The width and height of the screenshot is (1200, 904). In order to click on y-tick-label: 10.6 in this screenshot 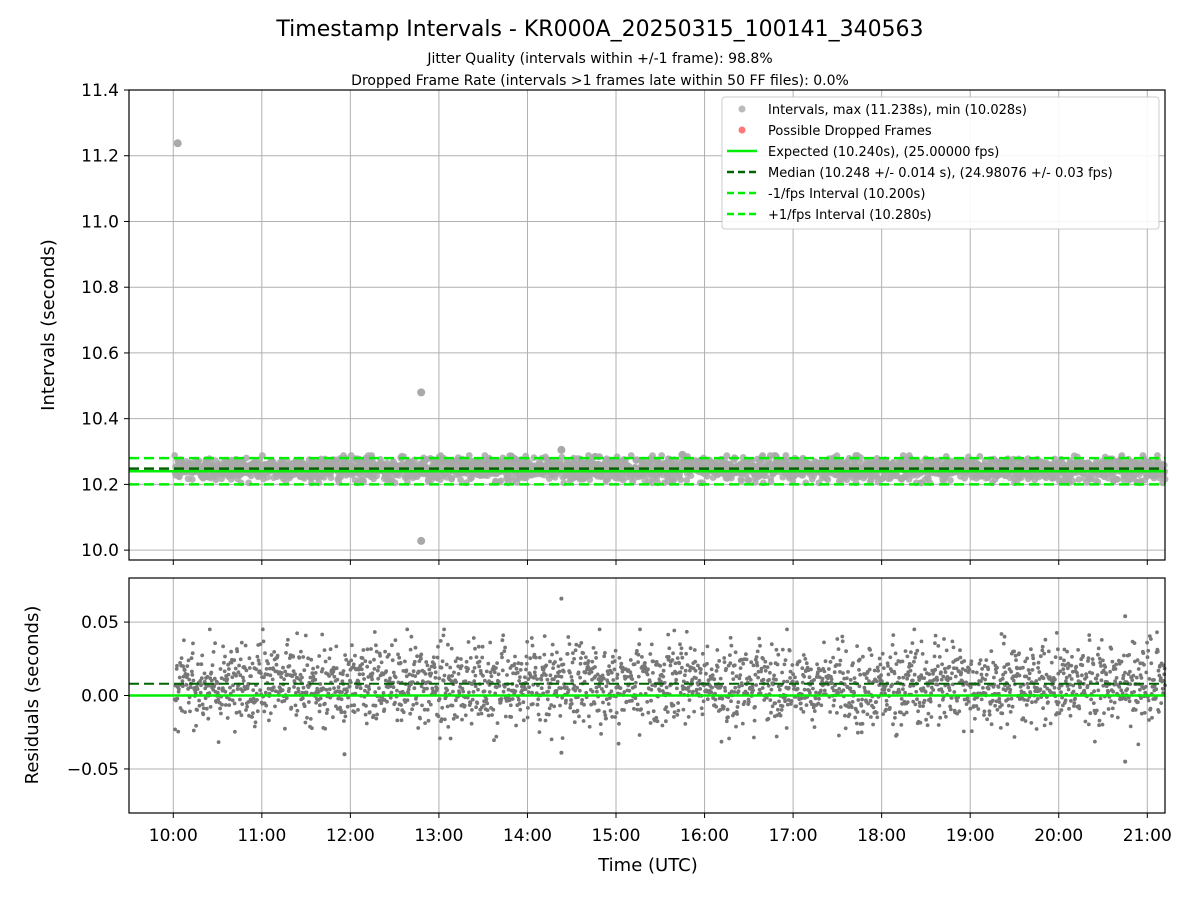, I will do `click(100, 354)`.